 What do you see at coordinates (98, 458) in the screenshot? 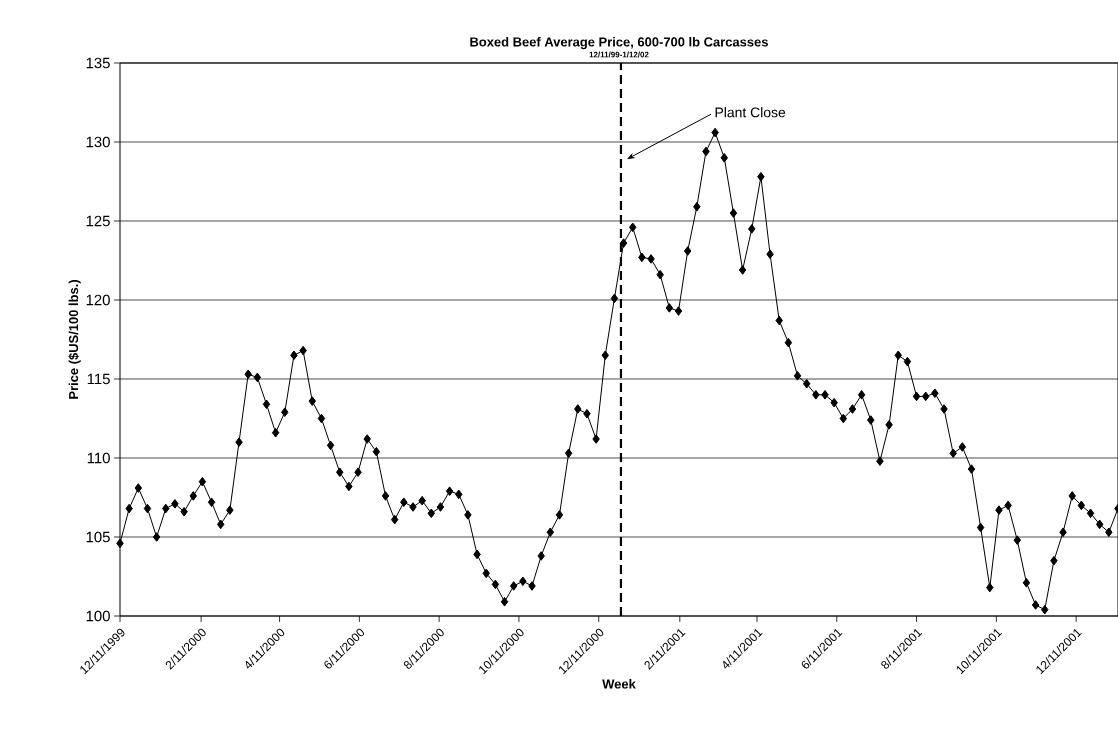
I see `y-tick-label: 110` at bounding box center [98, 458].